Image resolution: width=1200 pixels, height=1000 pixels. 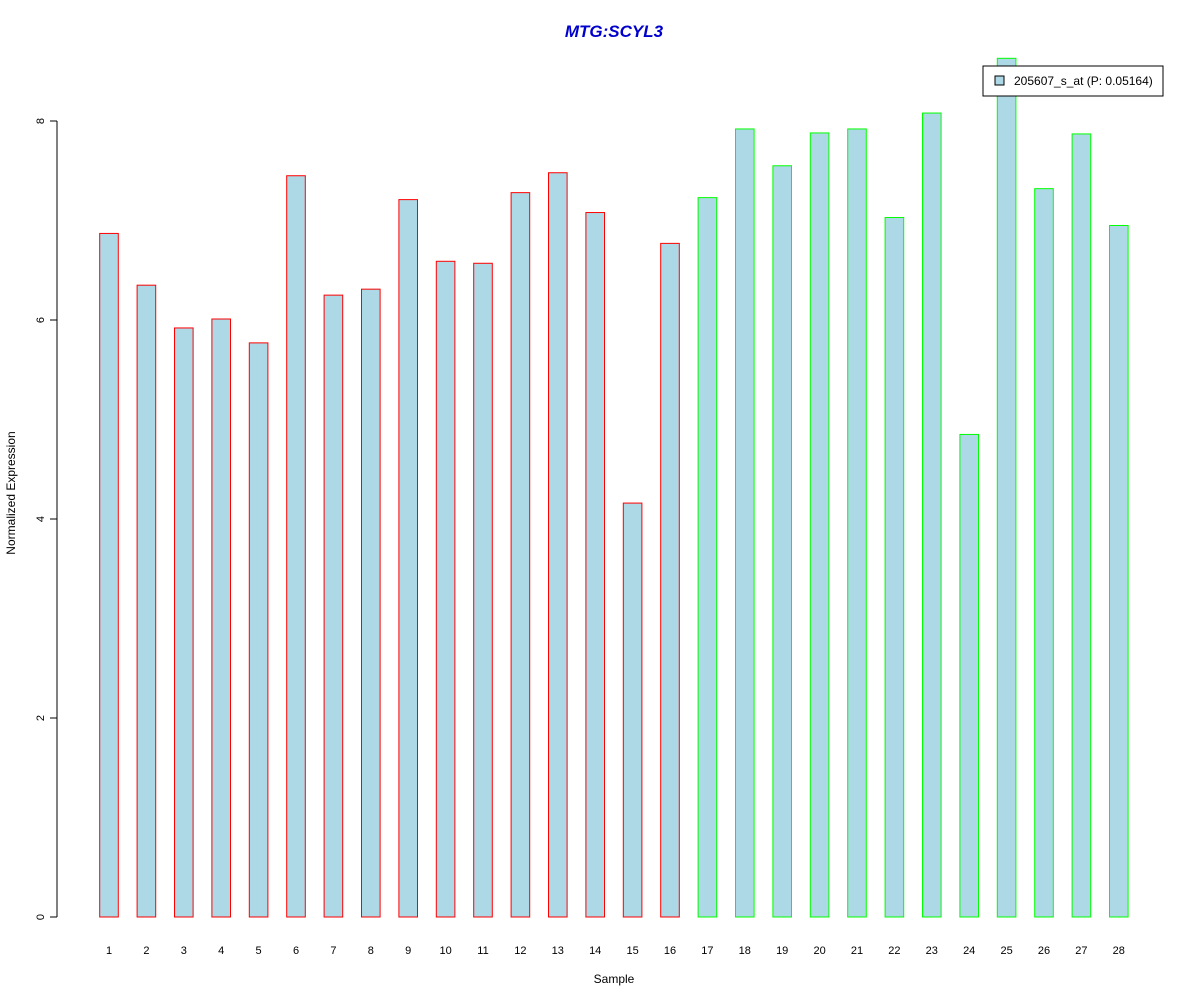 I want to click on x-tick-label: 3, so click(x=184, y=951).